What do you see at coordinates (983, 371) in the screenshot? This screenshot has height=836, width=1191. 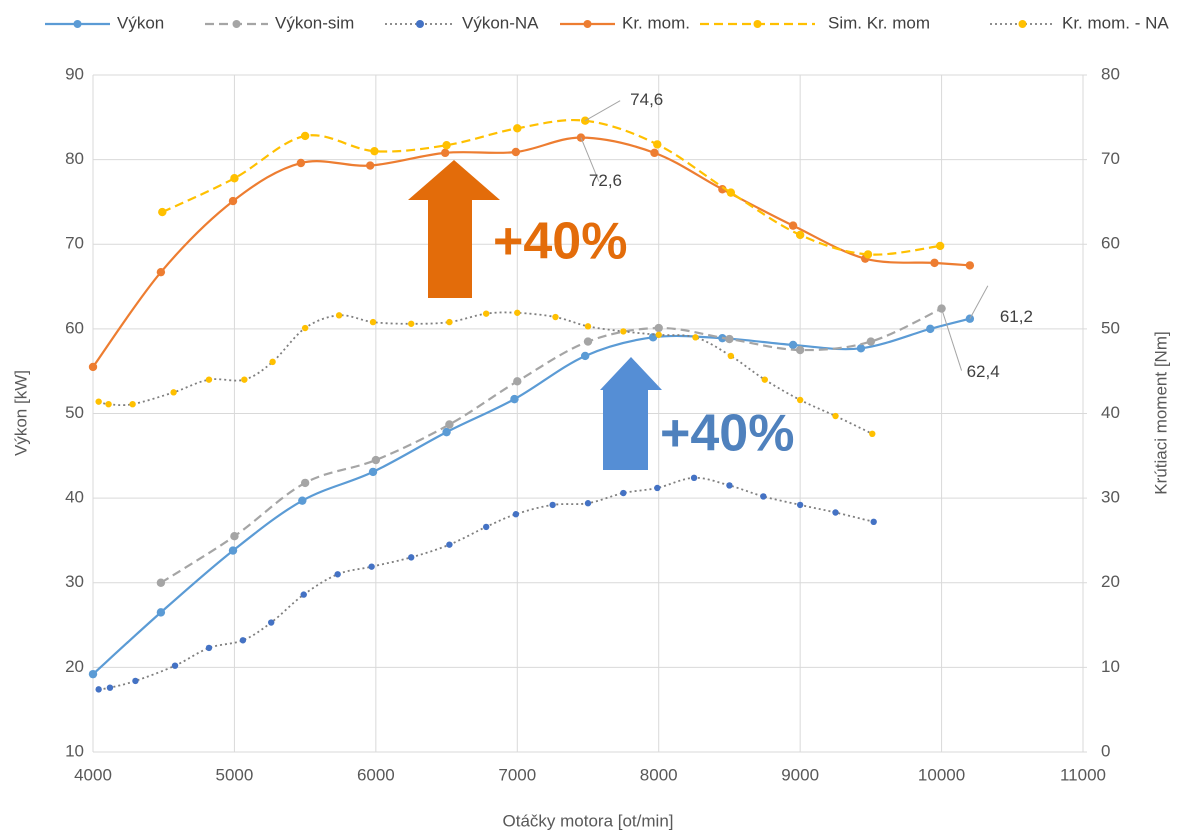 I see `data-label: 62,4` at bounding box center [983, 371].